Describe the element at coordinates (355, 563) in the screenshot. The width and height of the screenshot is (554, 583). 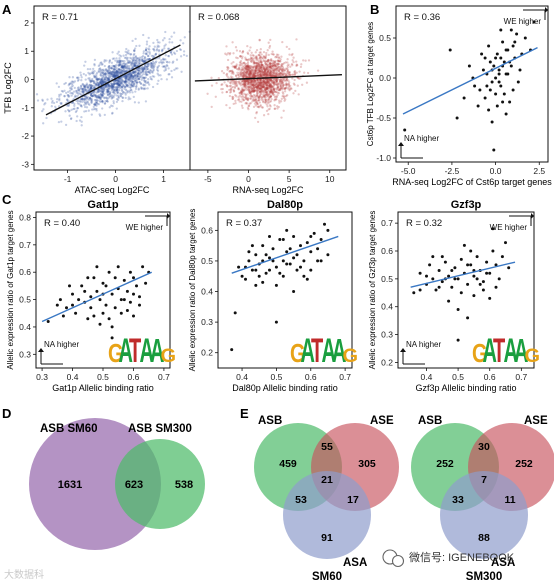
I see `venn-label-asa: ASA` at that location.